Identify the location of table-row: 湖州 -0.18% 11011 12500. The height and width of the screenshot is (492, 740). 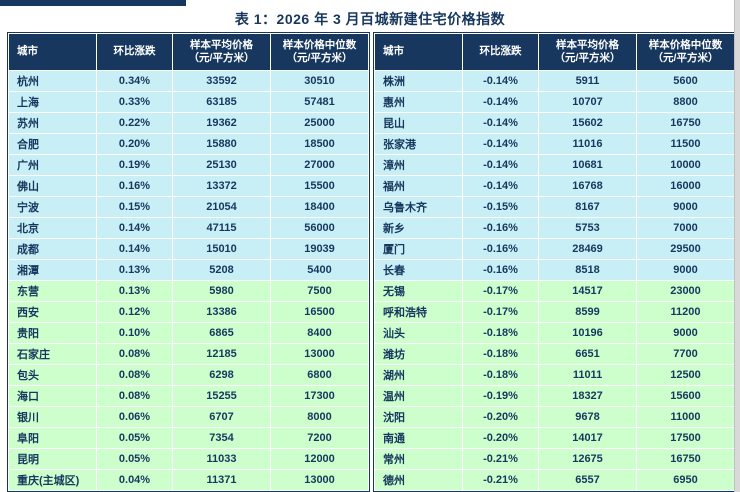
(554, 375).